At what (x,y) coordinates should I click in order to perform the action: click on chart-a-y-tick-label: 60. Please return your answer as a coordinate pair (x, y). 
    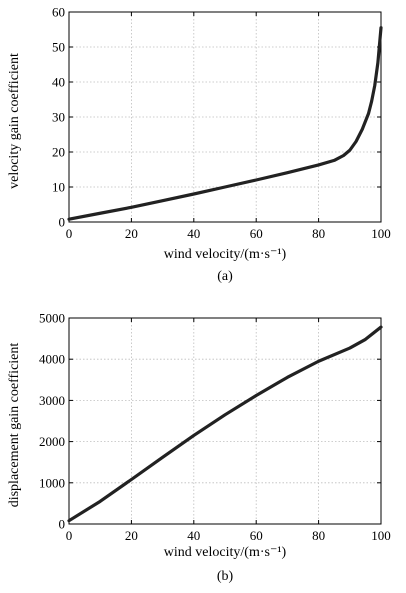
    Looking at the image, I should click on (58, 12).